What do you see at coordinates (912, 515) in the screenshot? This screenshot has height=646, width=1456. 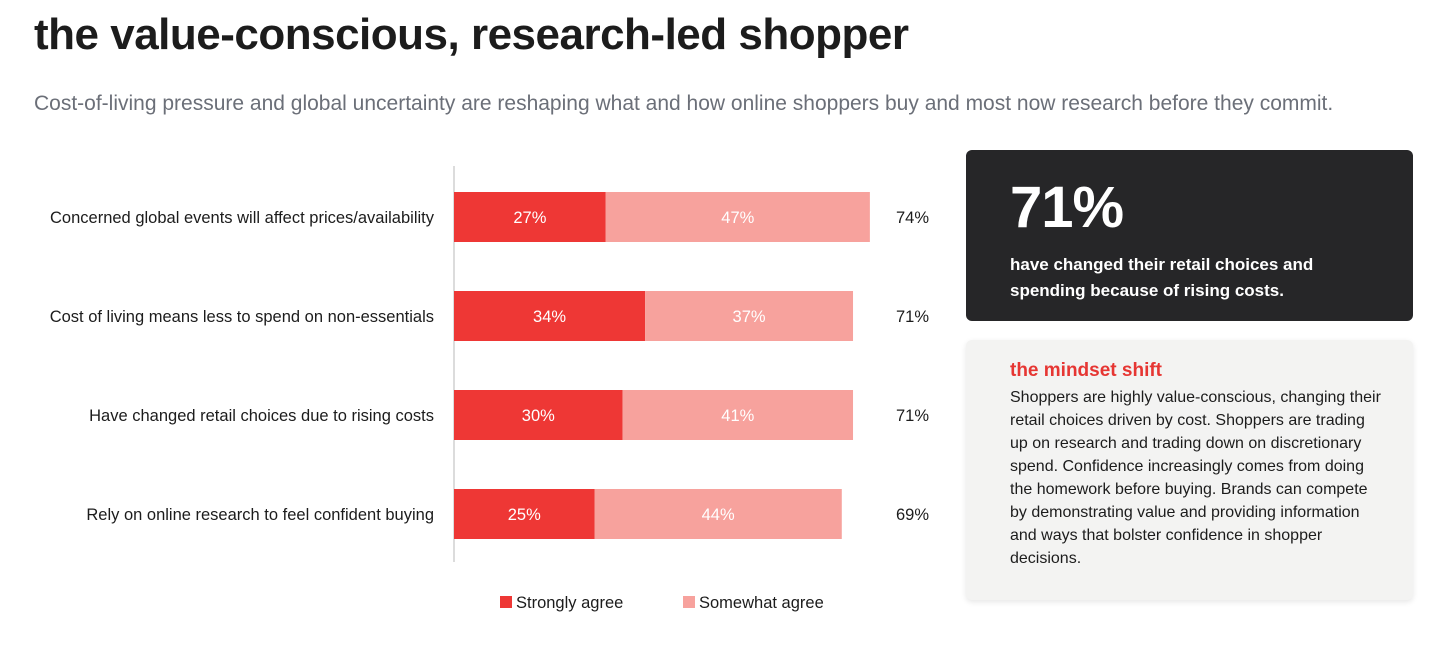 I see `total-label: 69%` at bounding box center [912, 515].